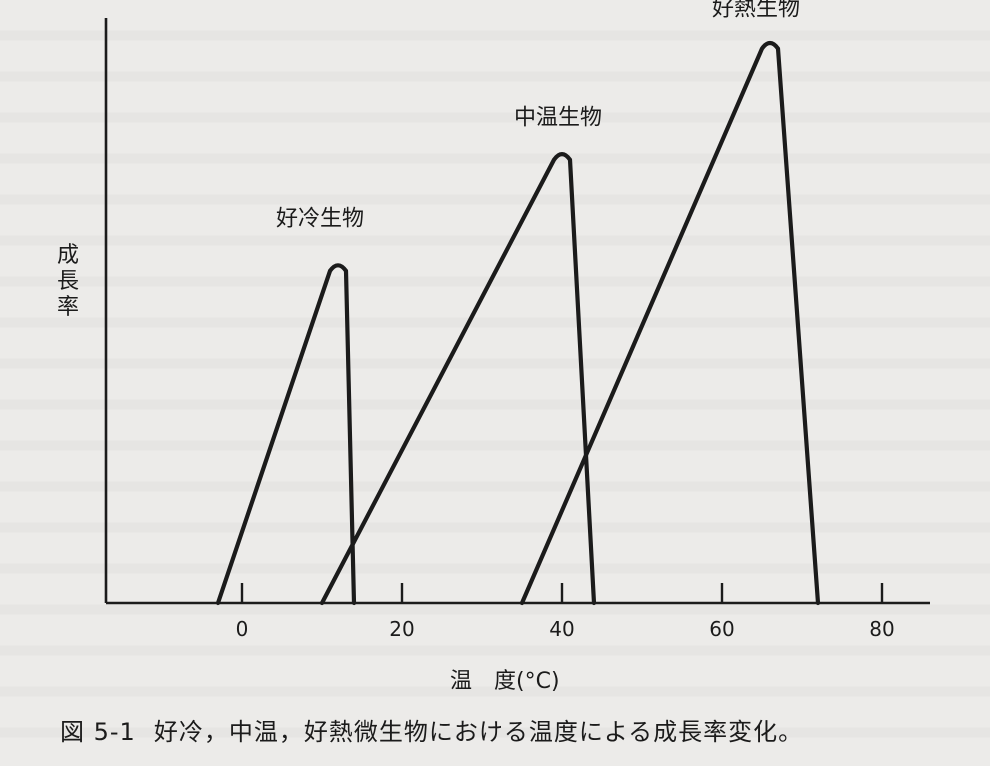  What do you see at coordinates (98, 732) in the screenshot?
I see `figure-number: 図 5-1` at bounding box center [98, 732].